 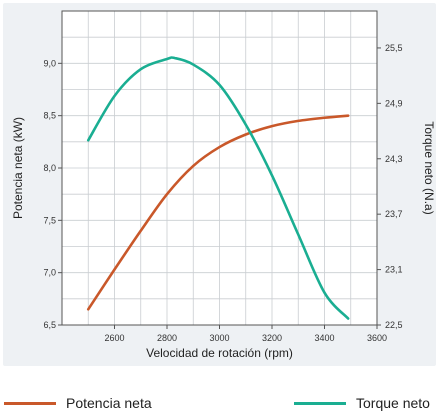 What do you see at coordinates (394, 325) in the screenshot?
I see `y-right-tick-label: 22,5` at bounding box center [394, 325].